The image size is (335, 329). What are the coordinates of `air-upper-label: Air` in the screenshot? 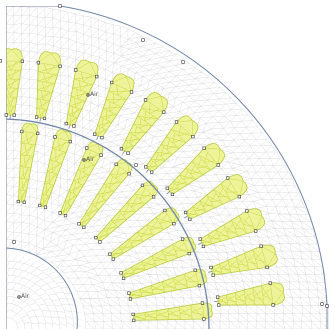 It's located at (94, 94).